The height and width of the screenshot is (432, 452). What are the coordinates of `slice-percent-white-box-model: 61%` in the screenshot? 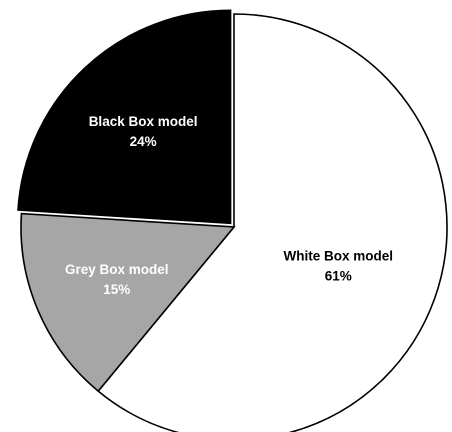 It's located at (338, 276).